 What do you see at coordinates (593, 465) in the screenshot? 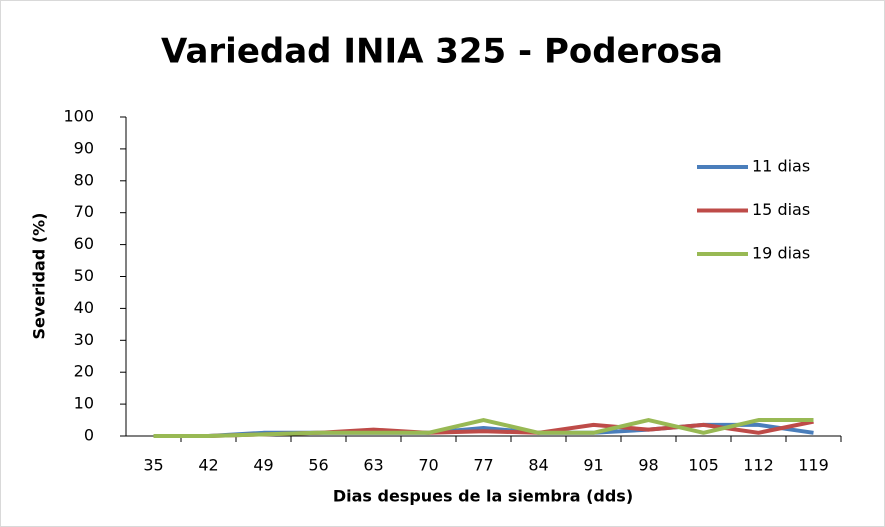
I see `x-tick-label: 91` at bounding box center [593, 465].